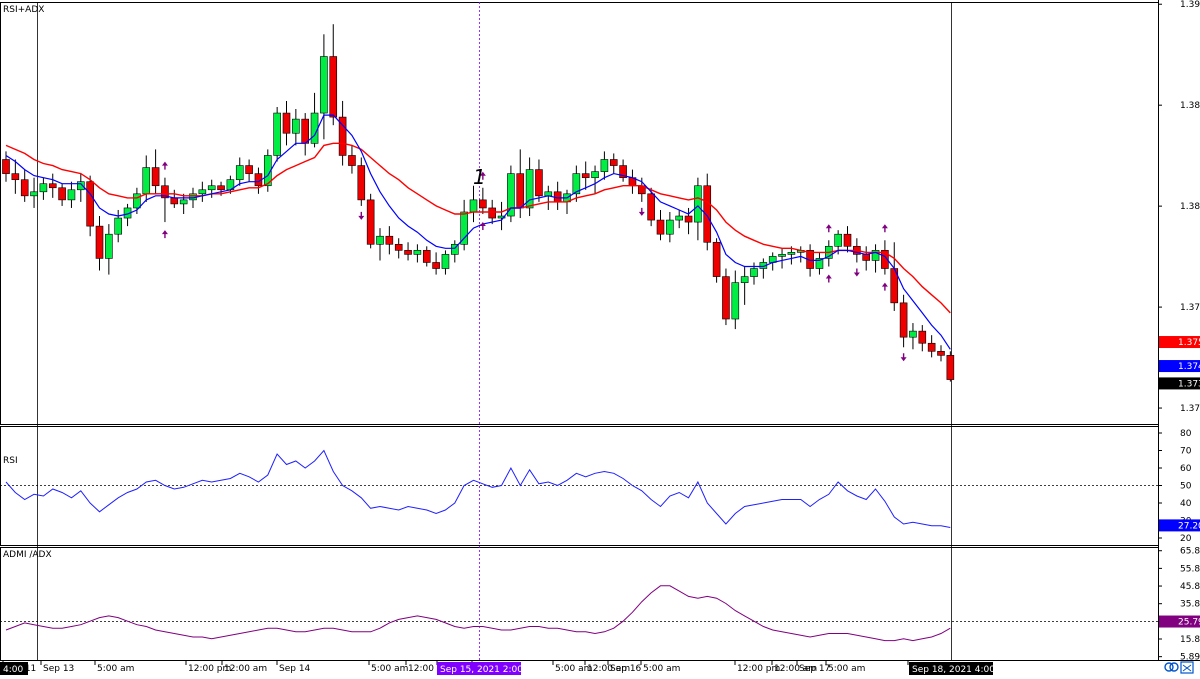  I want to click on time-tag-label: Sep 18, 2021 4:00 am, so click(962, 670).